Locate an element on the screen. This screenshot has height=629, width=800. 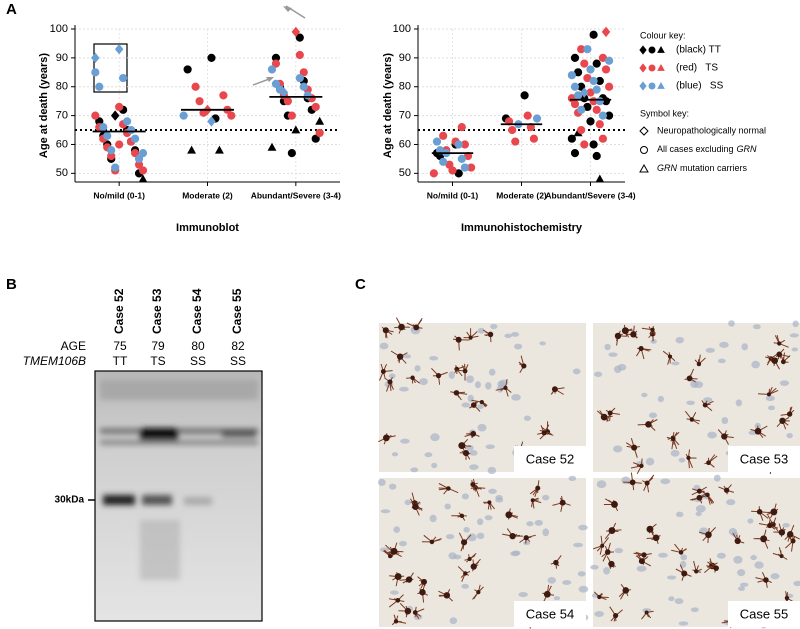
y-tick-label: 80 is located at coordinates (405, 87).